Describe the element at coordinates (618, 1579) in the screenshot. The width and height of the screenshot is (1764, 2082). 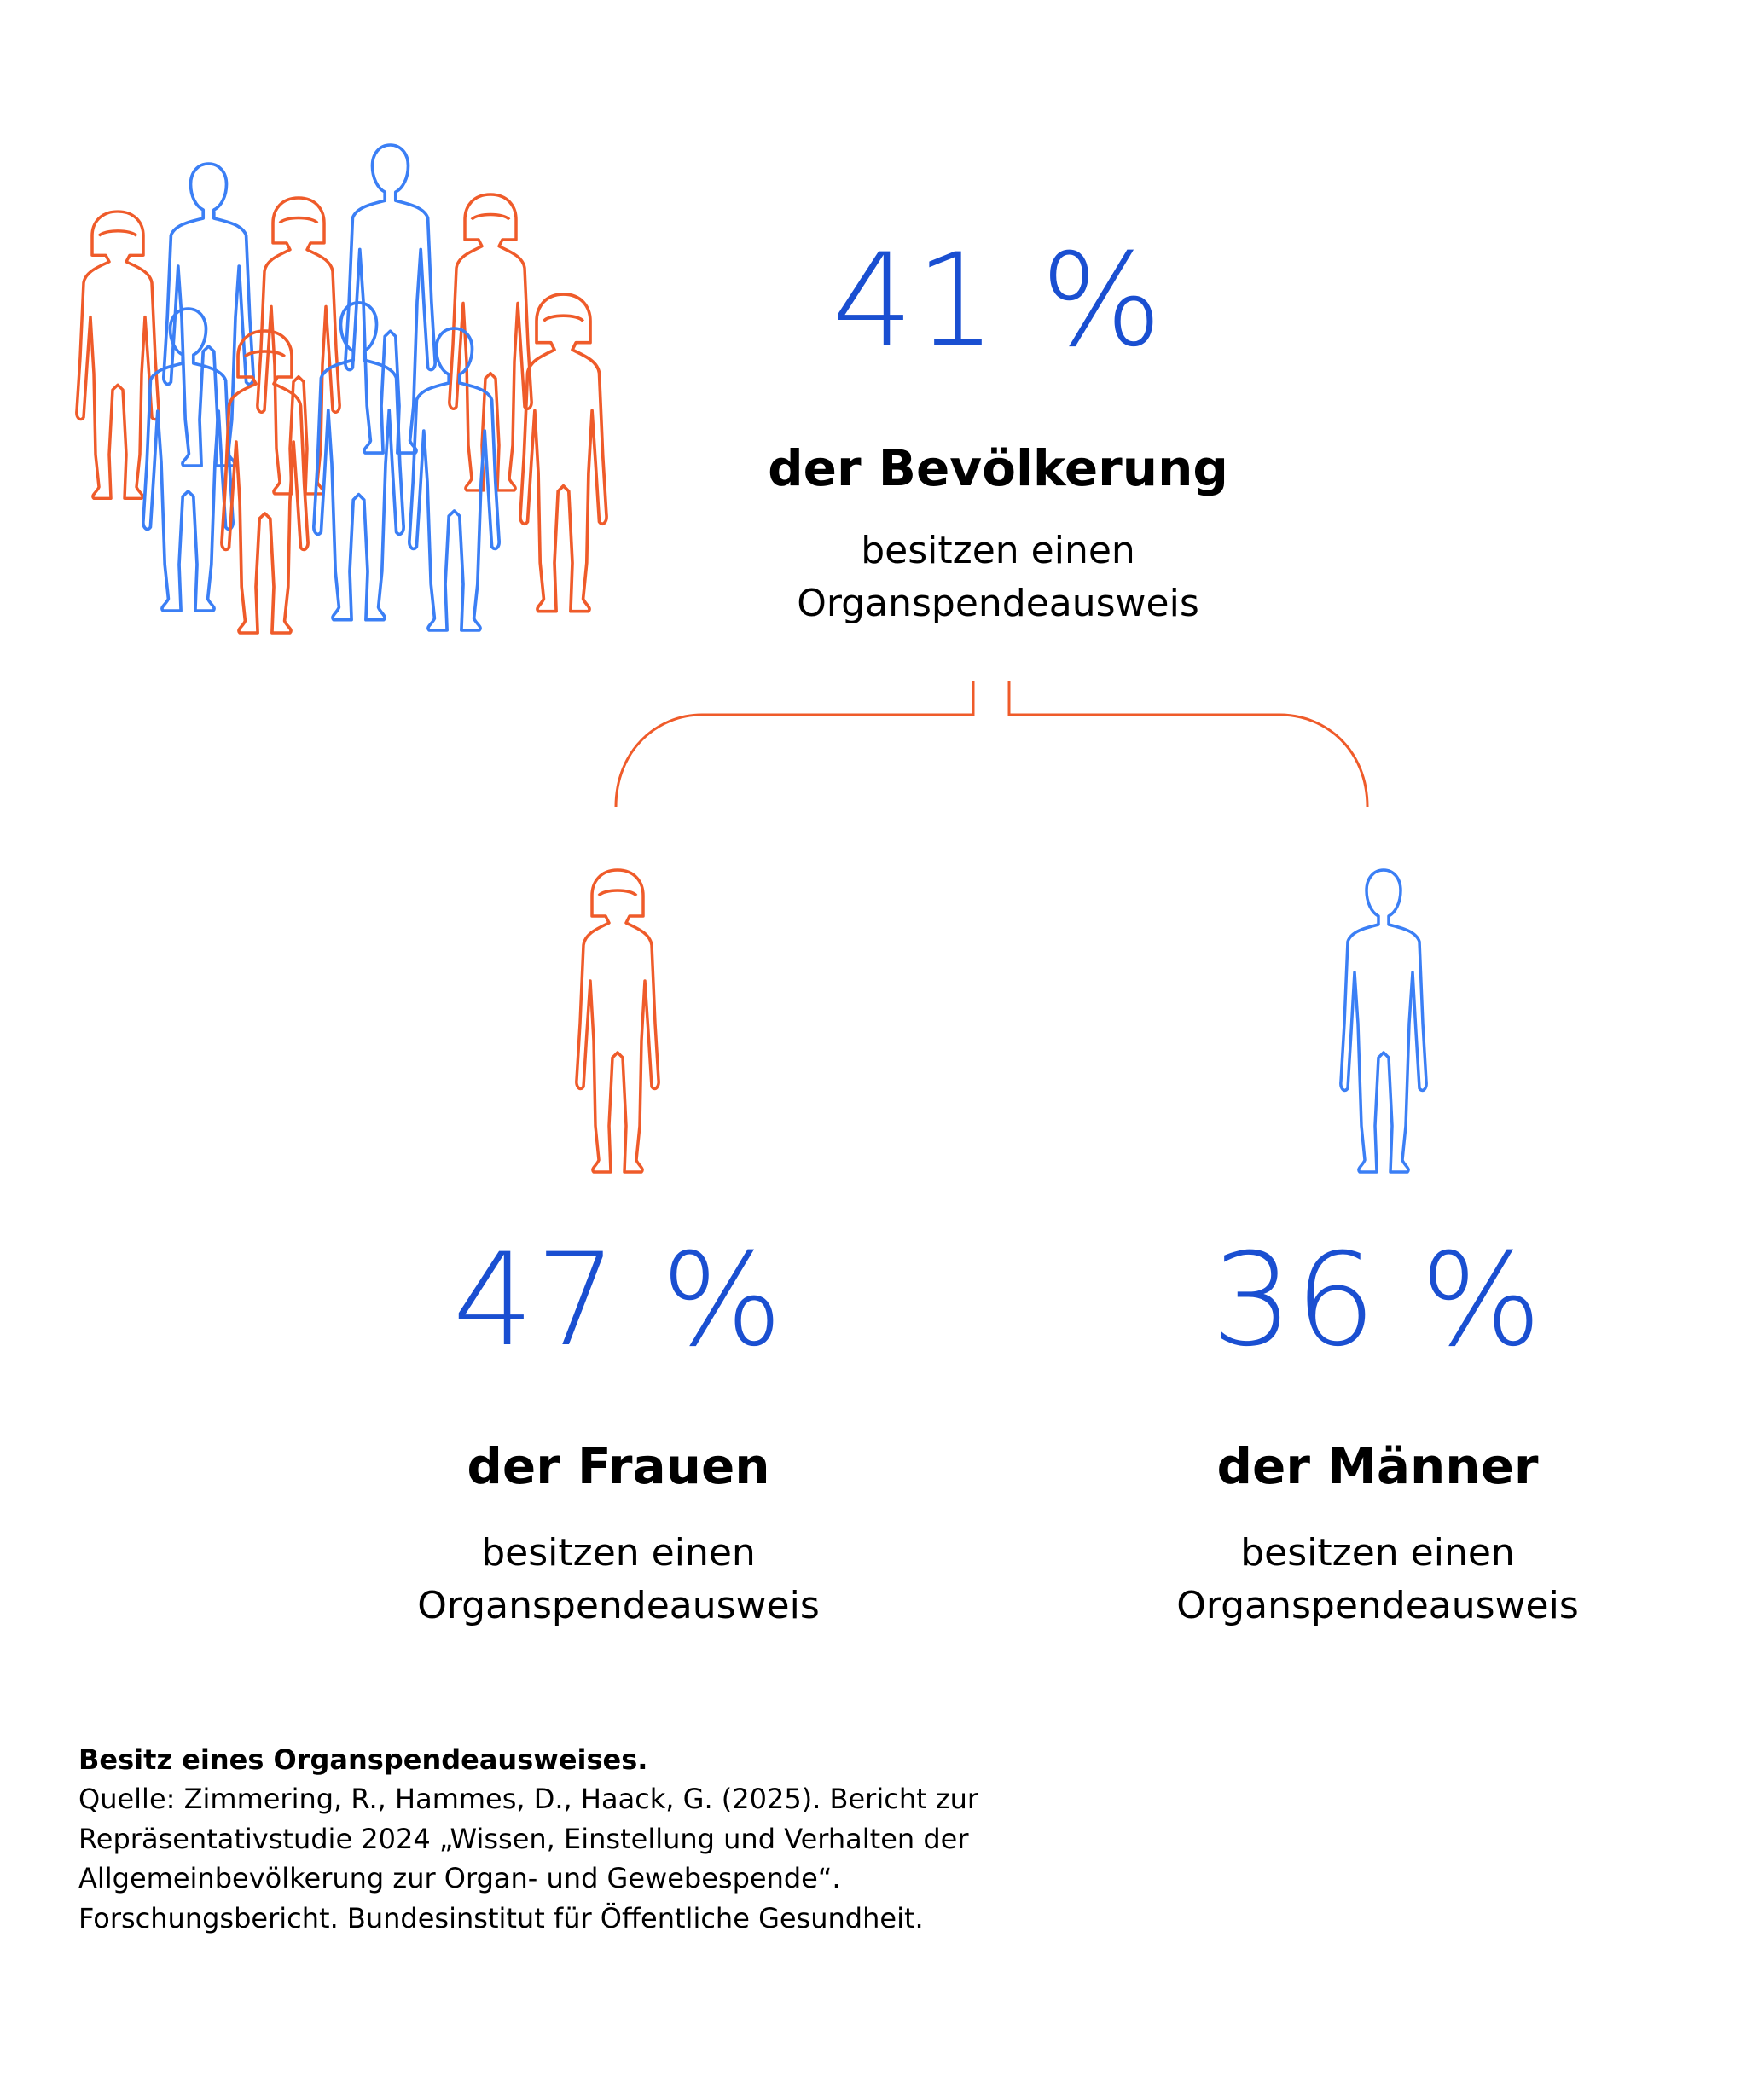
I see `women-description: besitzen einen Organspendeausweis` at that location.